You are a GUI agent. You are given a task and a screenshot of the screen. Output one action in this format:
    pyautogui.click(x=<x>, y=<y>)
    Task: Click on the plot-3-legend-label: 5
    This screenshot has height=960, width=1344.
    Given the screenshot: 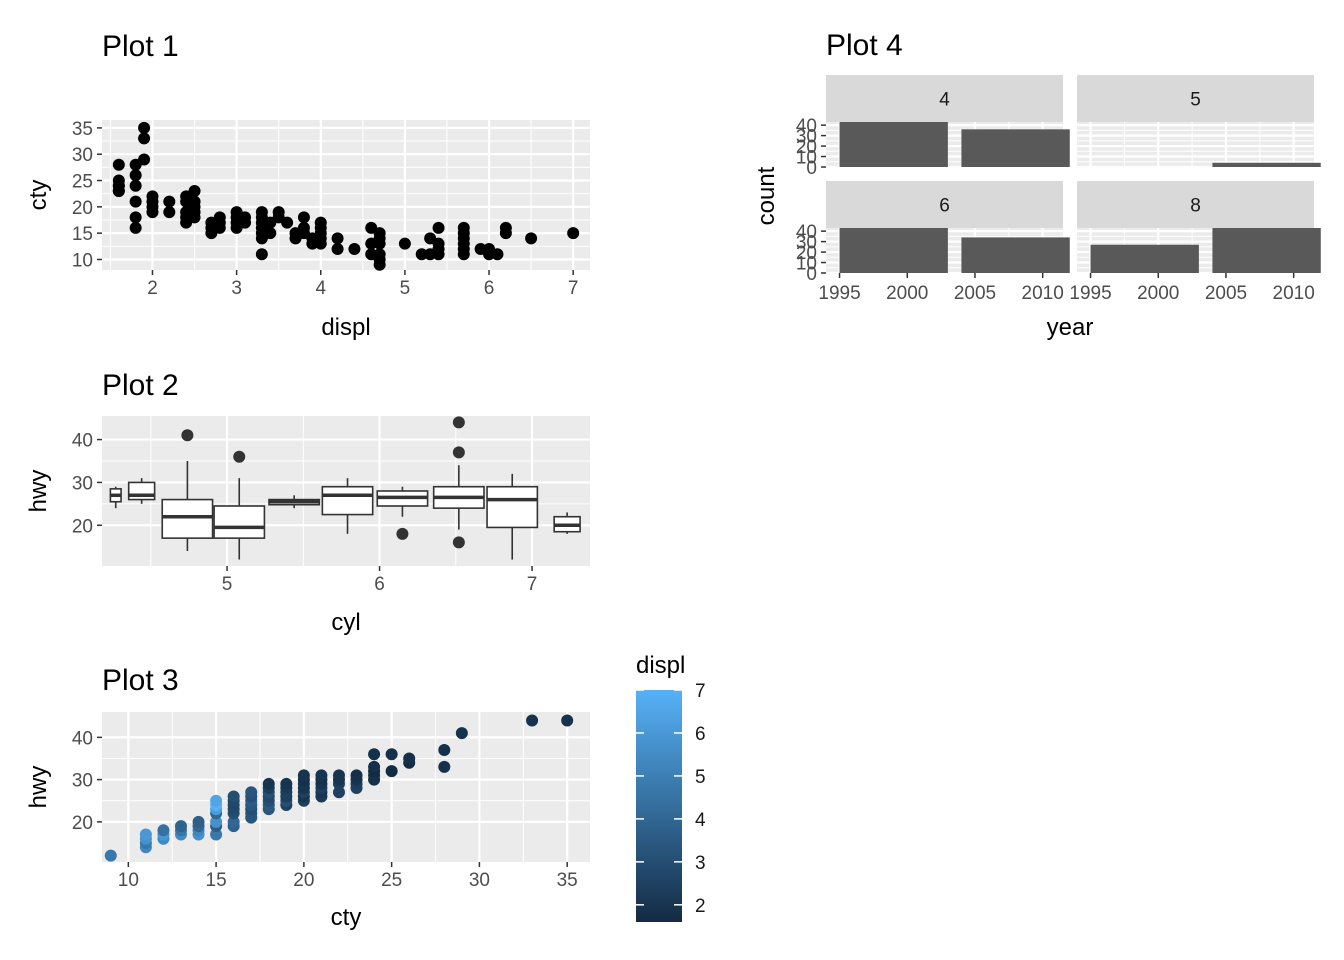 What is the action you would take?
    pyautogui.click(x=700, y=777)
    